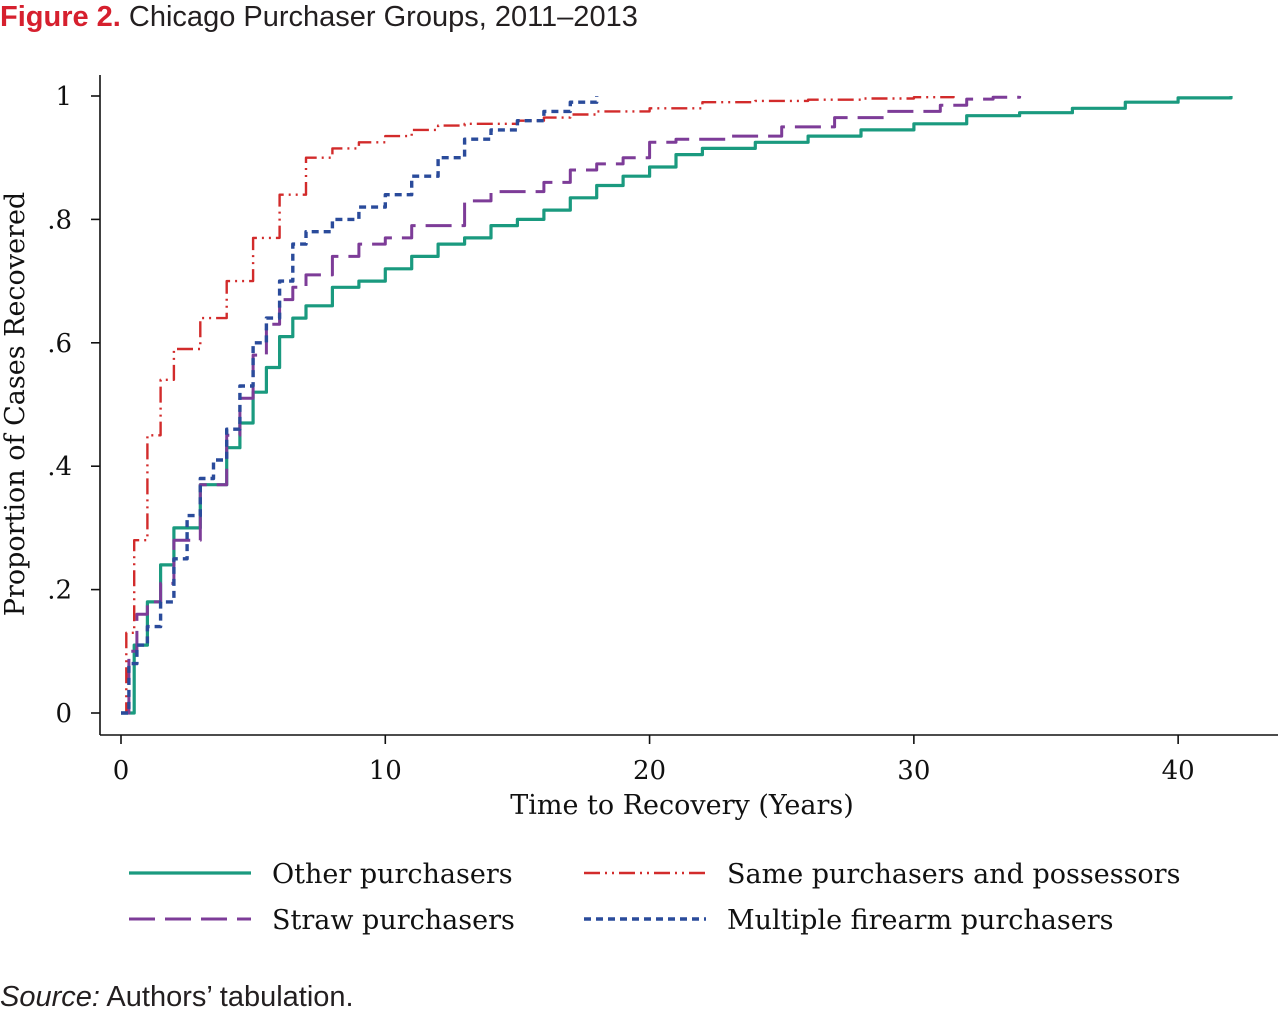  What do you see at coordinates (59, 591) in the screenshot?
I see `y-tick-label: .2` at bounding box center [59, 591].